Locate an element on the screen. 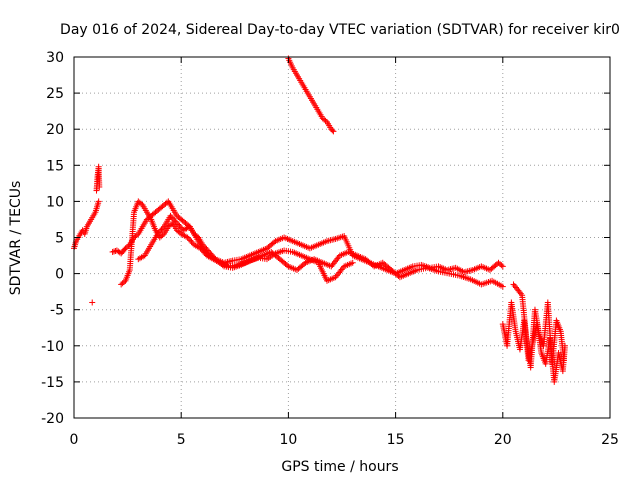 The height and width of the screenshot is (480, 640). y-tick-label: 10 is located at coordinates (55, 202).